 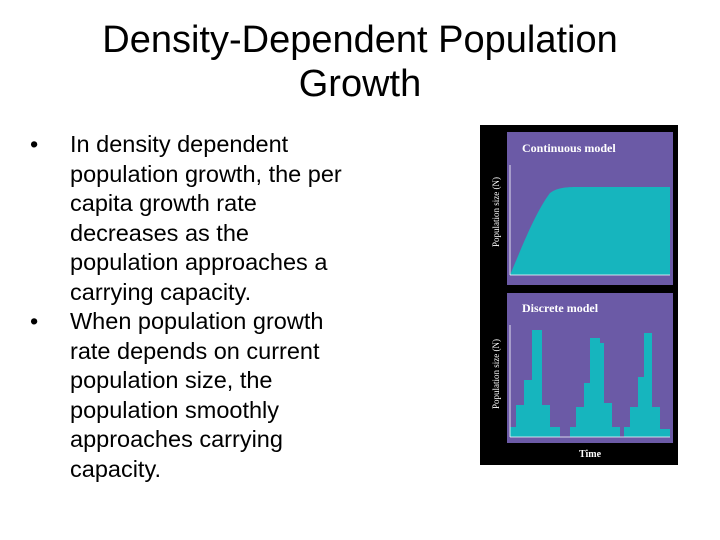 What do you see at coordinates (360, 40) in the screenshot?
I see `title-line-1: Density-Dependent Population` at bounding box center [360, 40].